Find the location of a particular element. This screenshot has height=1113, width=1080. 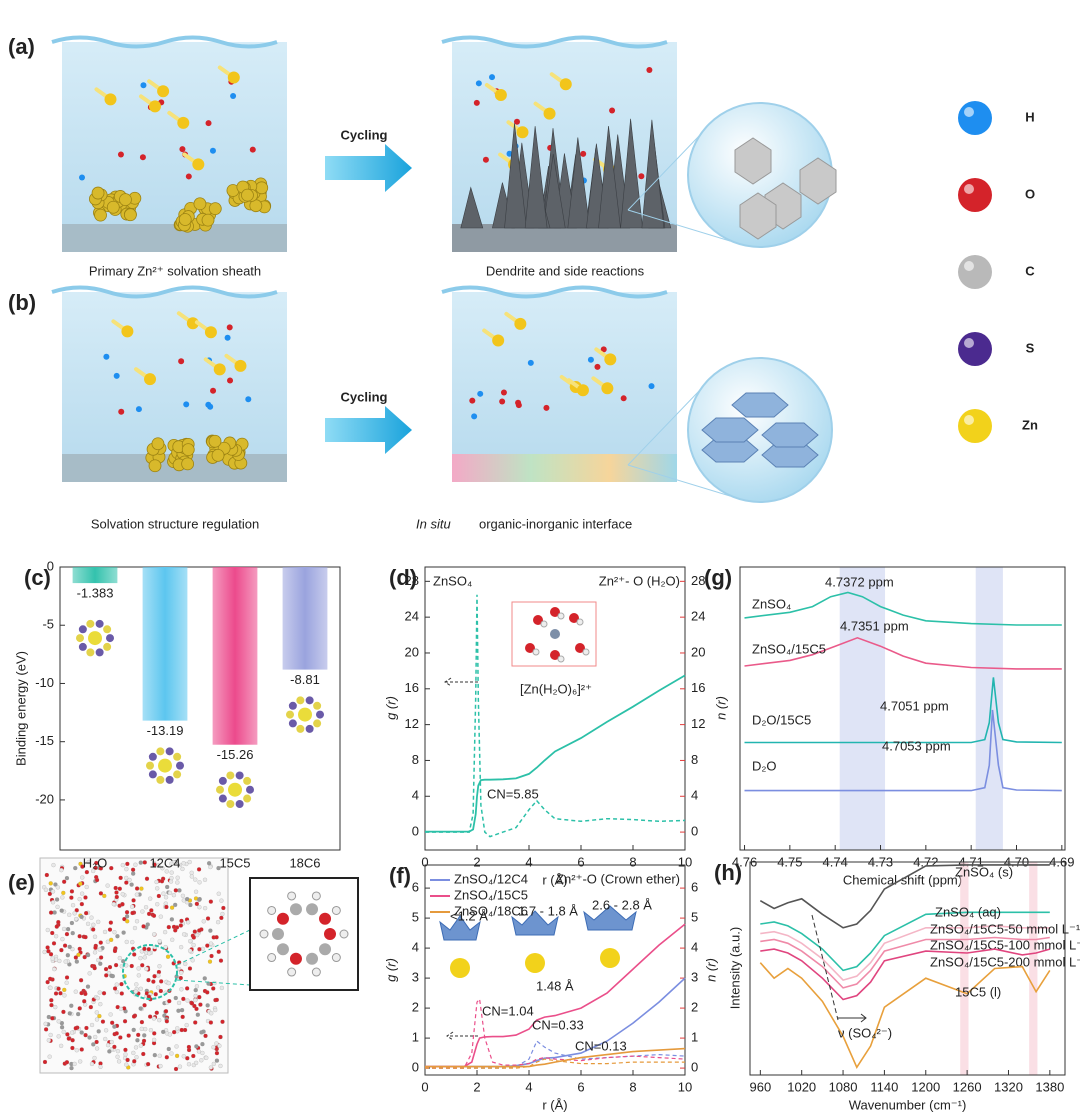

value-label: -13.19 is located at coordinates (165, 730).